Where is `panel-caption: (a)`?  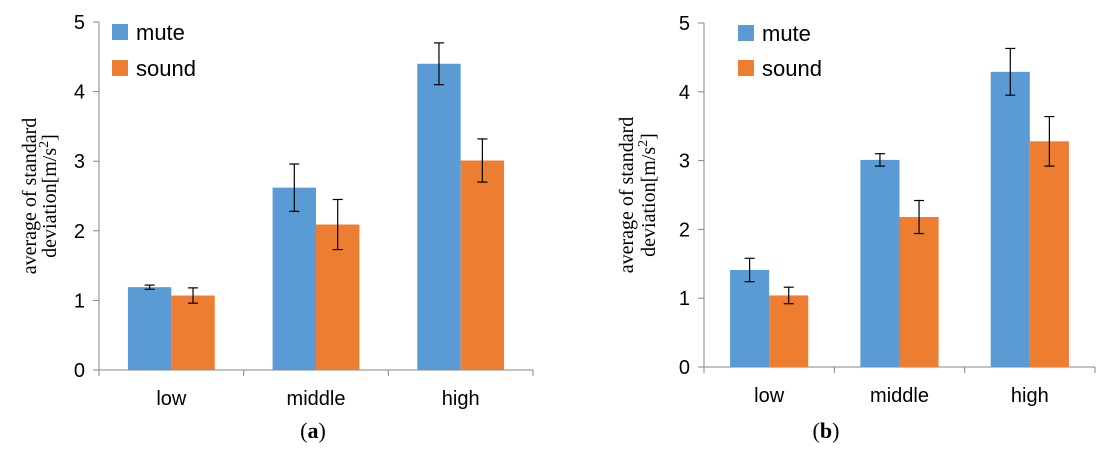 panel-caption: (a) is located at coordinates (313, 430).